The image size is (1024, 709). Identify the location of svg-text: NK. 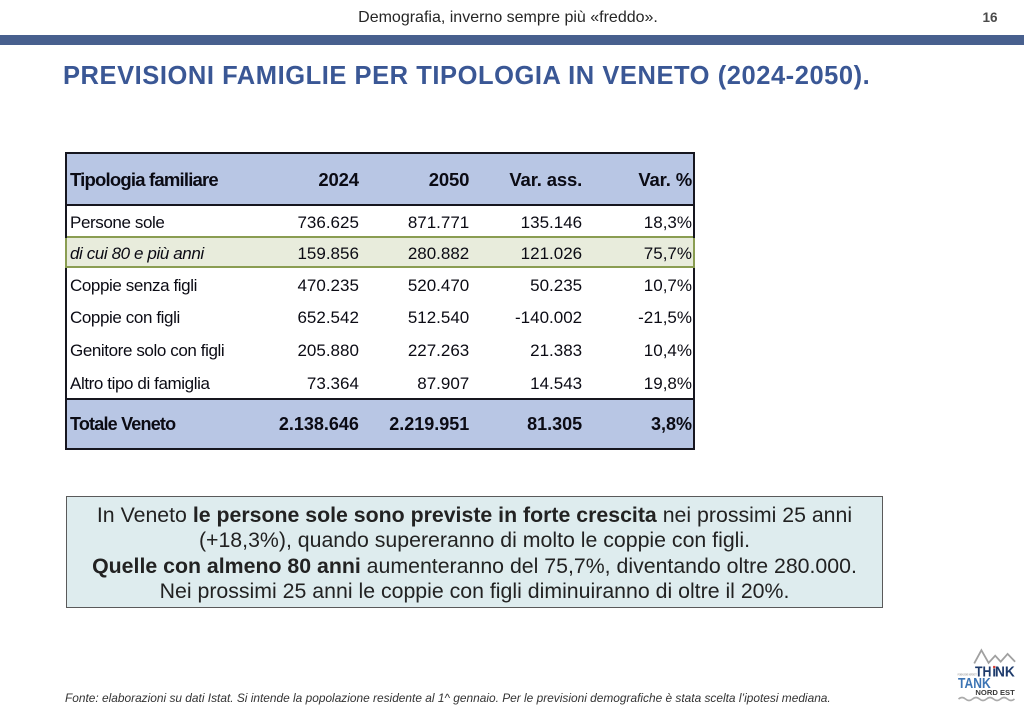
(1005, 672).